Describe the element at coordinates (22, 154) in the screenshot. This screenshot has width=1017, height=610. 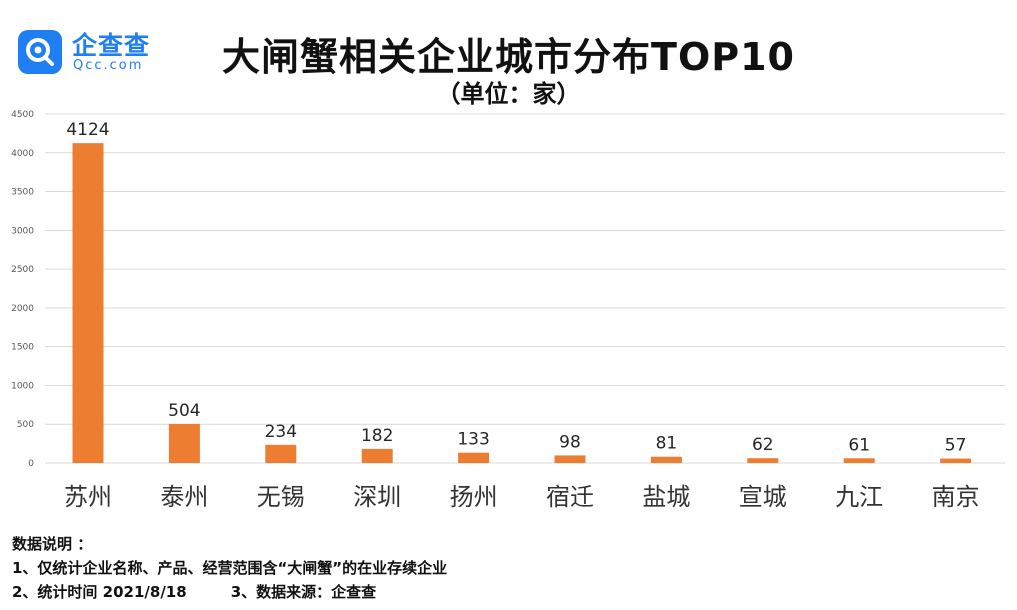
I see `y-tick-label: 4000` at that location.